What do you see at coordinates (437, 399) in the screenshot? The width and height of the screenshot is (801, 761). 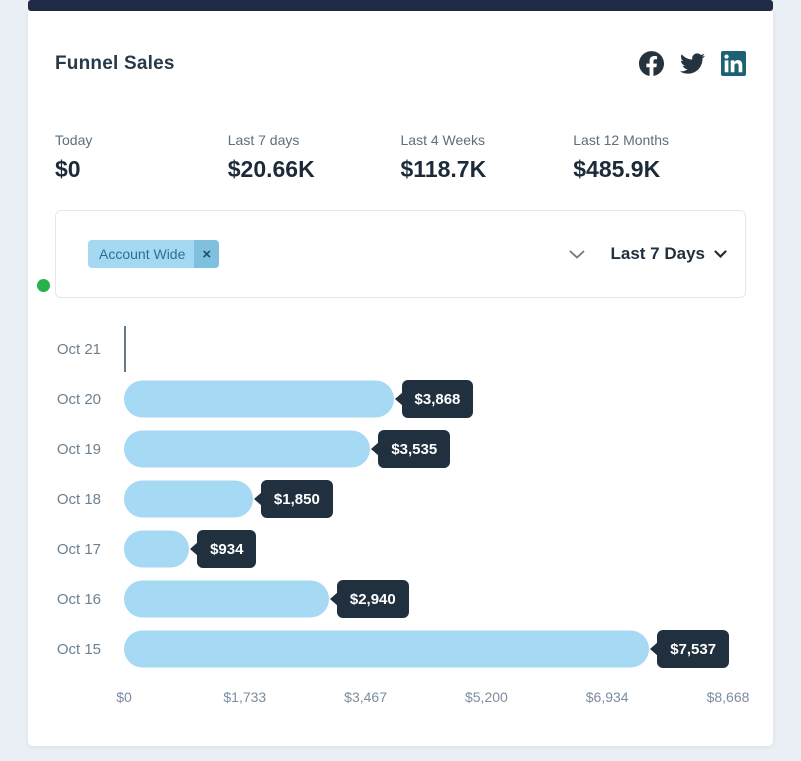 I see `value-label: $3,868` at bounding box center [437, 399].